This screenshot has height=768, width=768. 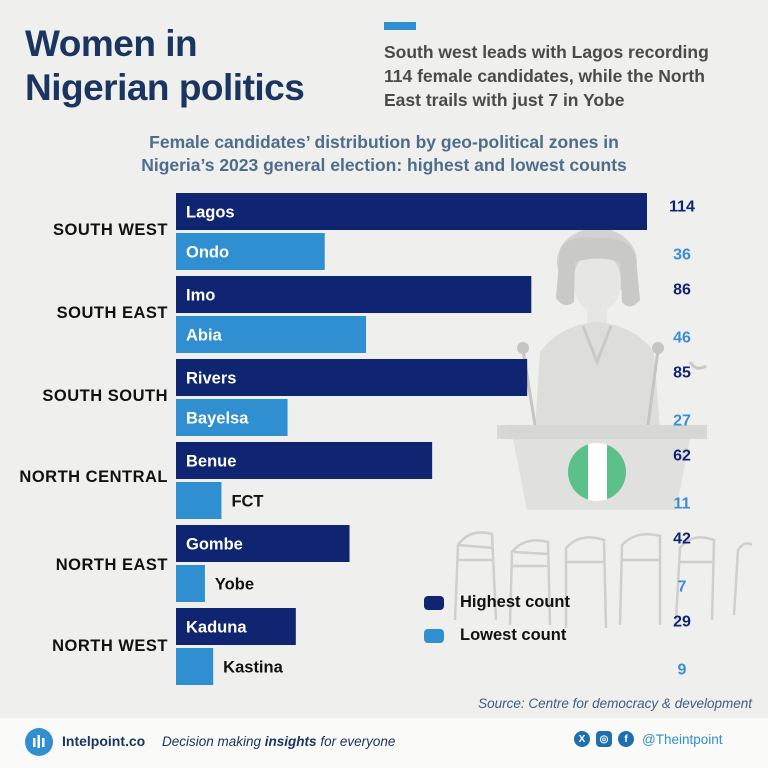 What do you see at coordinates (400, 26) in the screenshot?
I see `accent-bar` at bounding box center [400, 26].